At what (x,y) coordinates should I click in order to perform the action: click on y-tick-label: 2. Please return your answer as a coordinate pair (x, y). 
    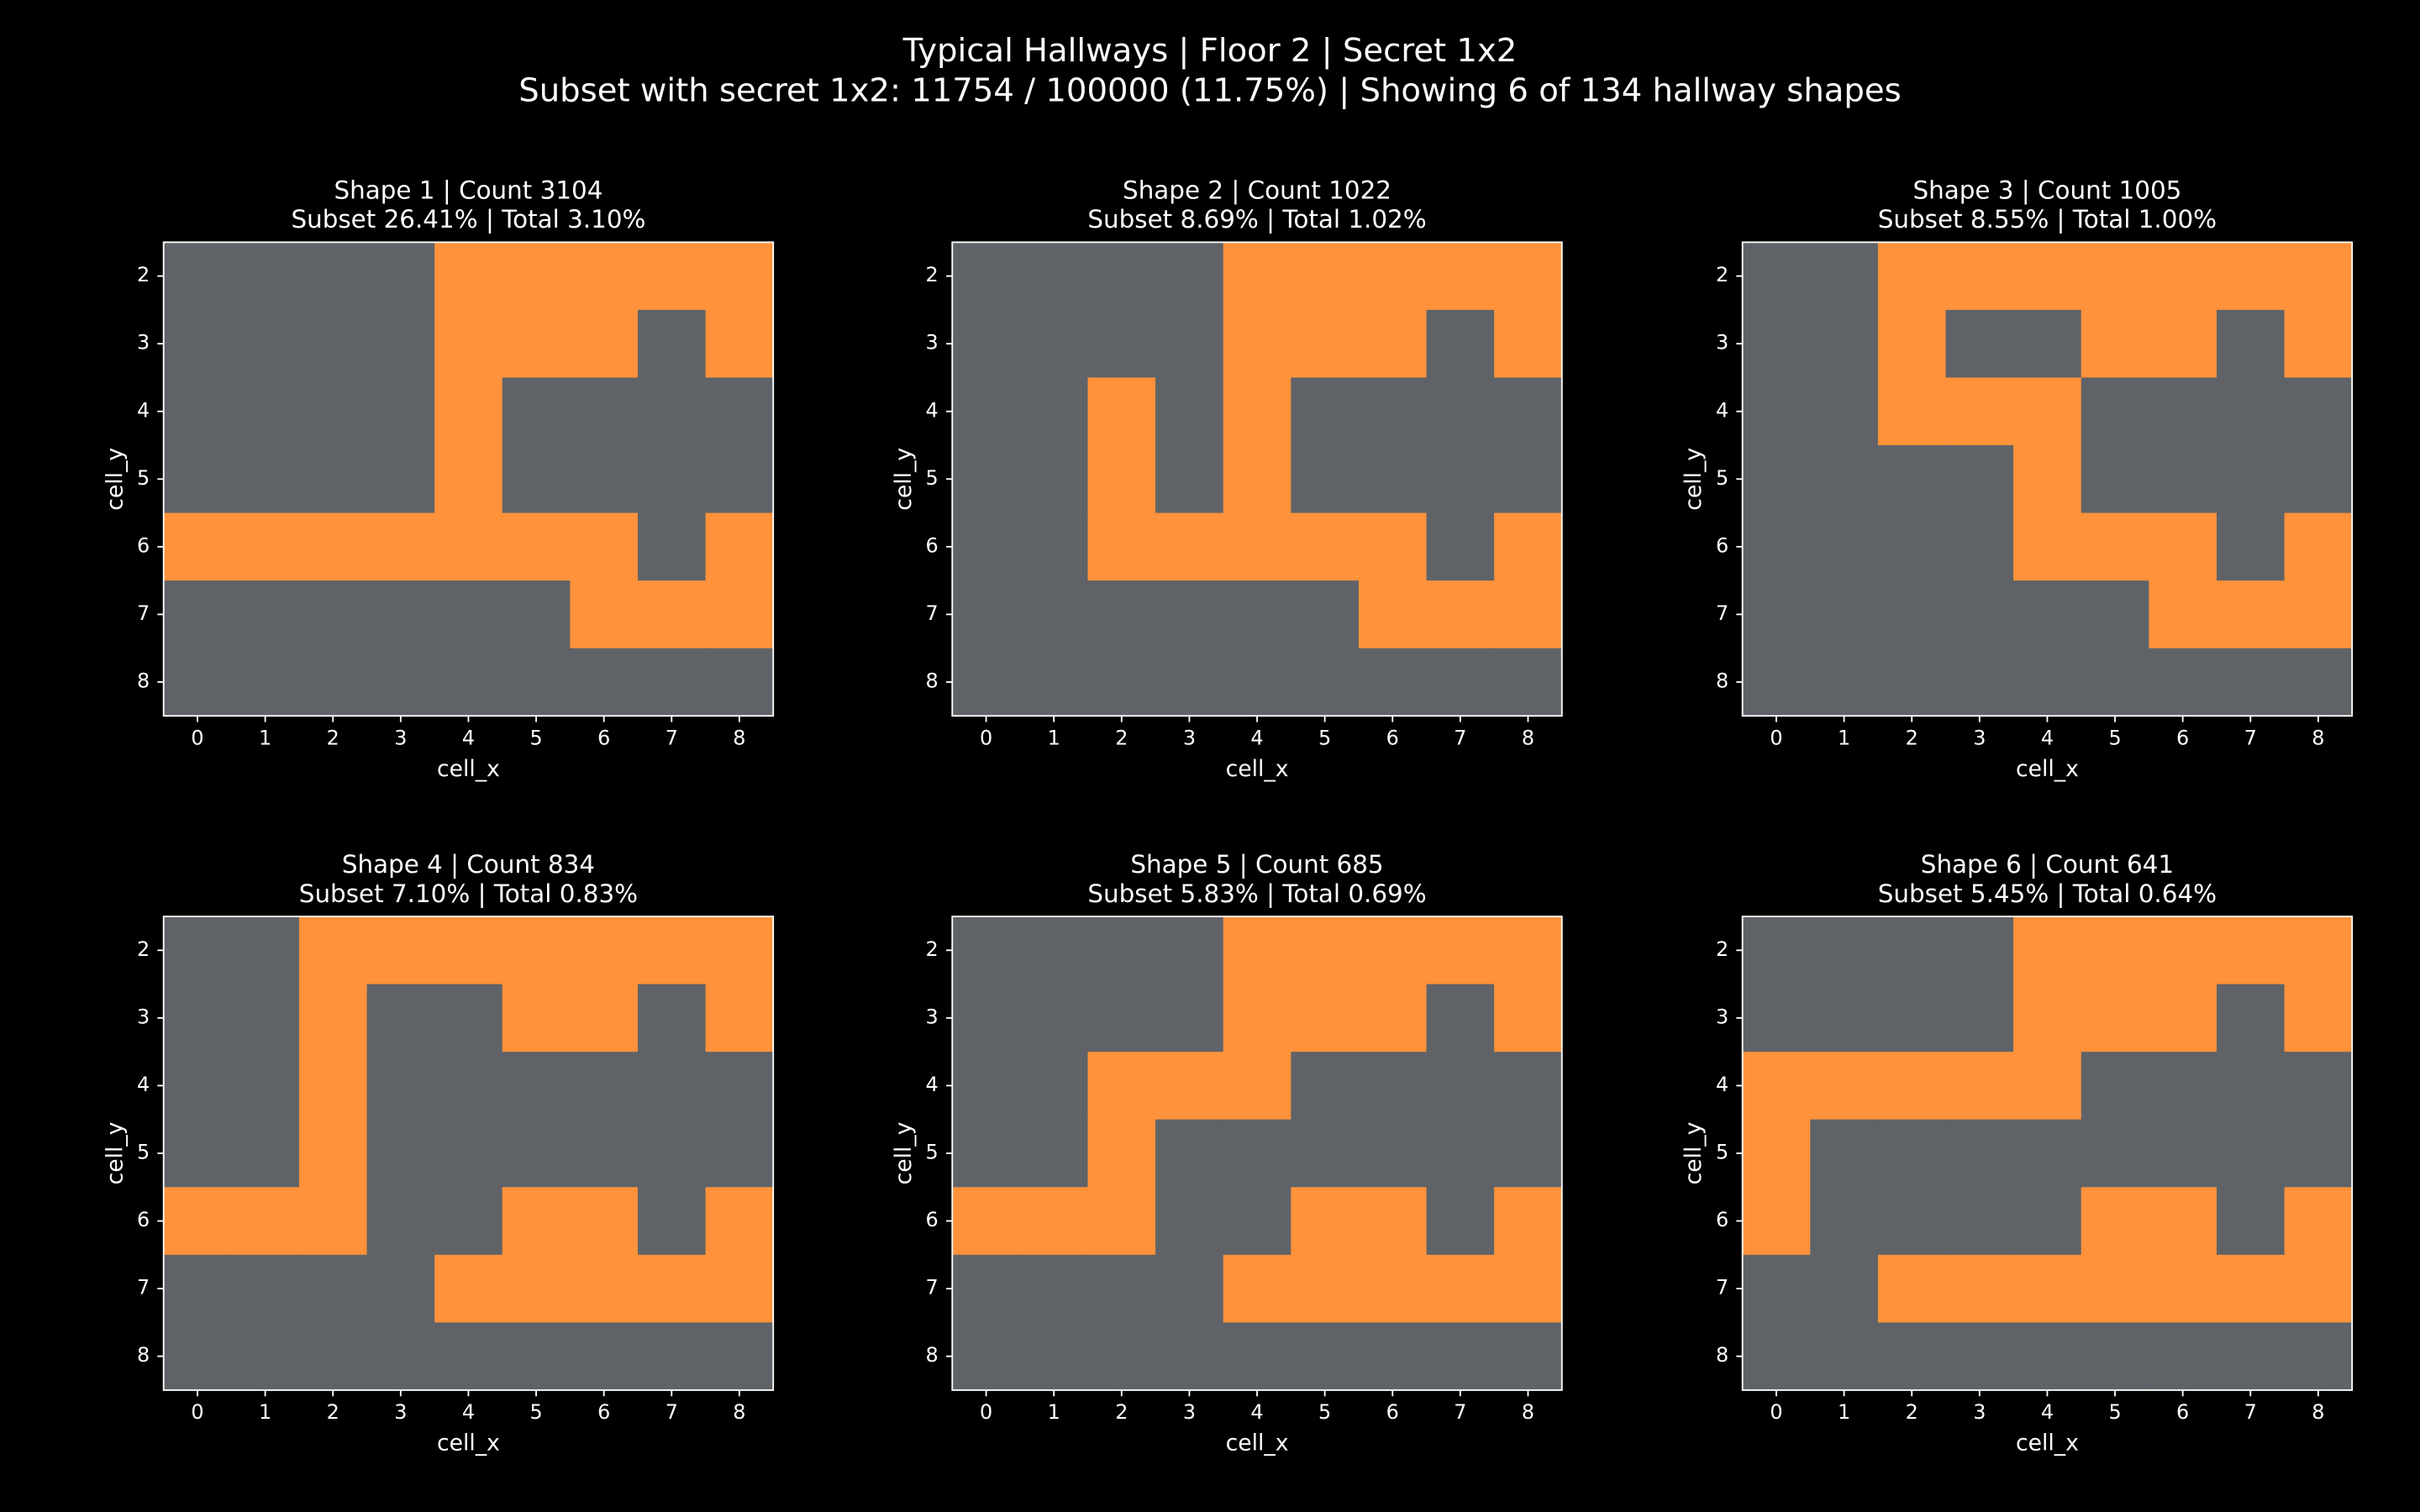
    Looking at the image, I should click on (1722, 949).